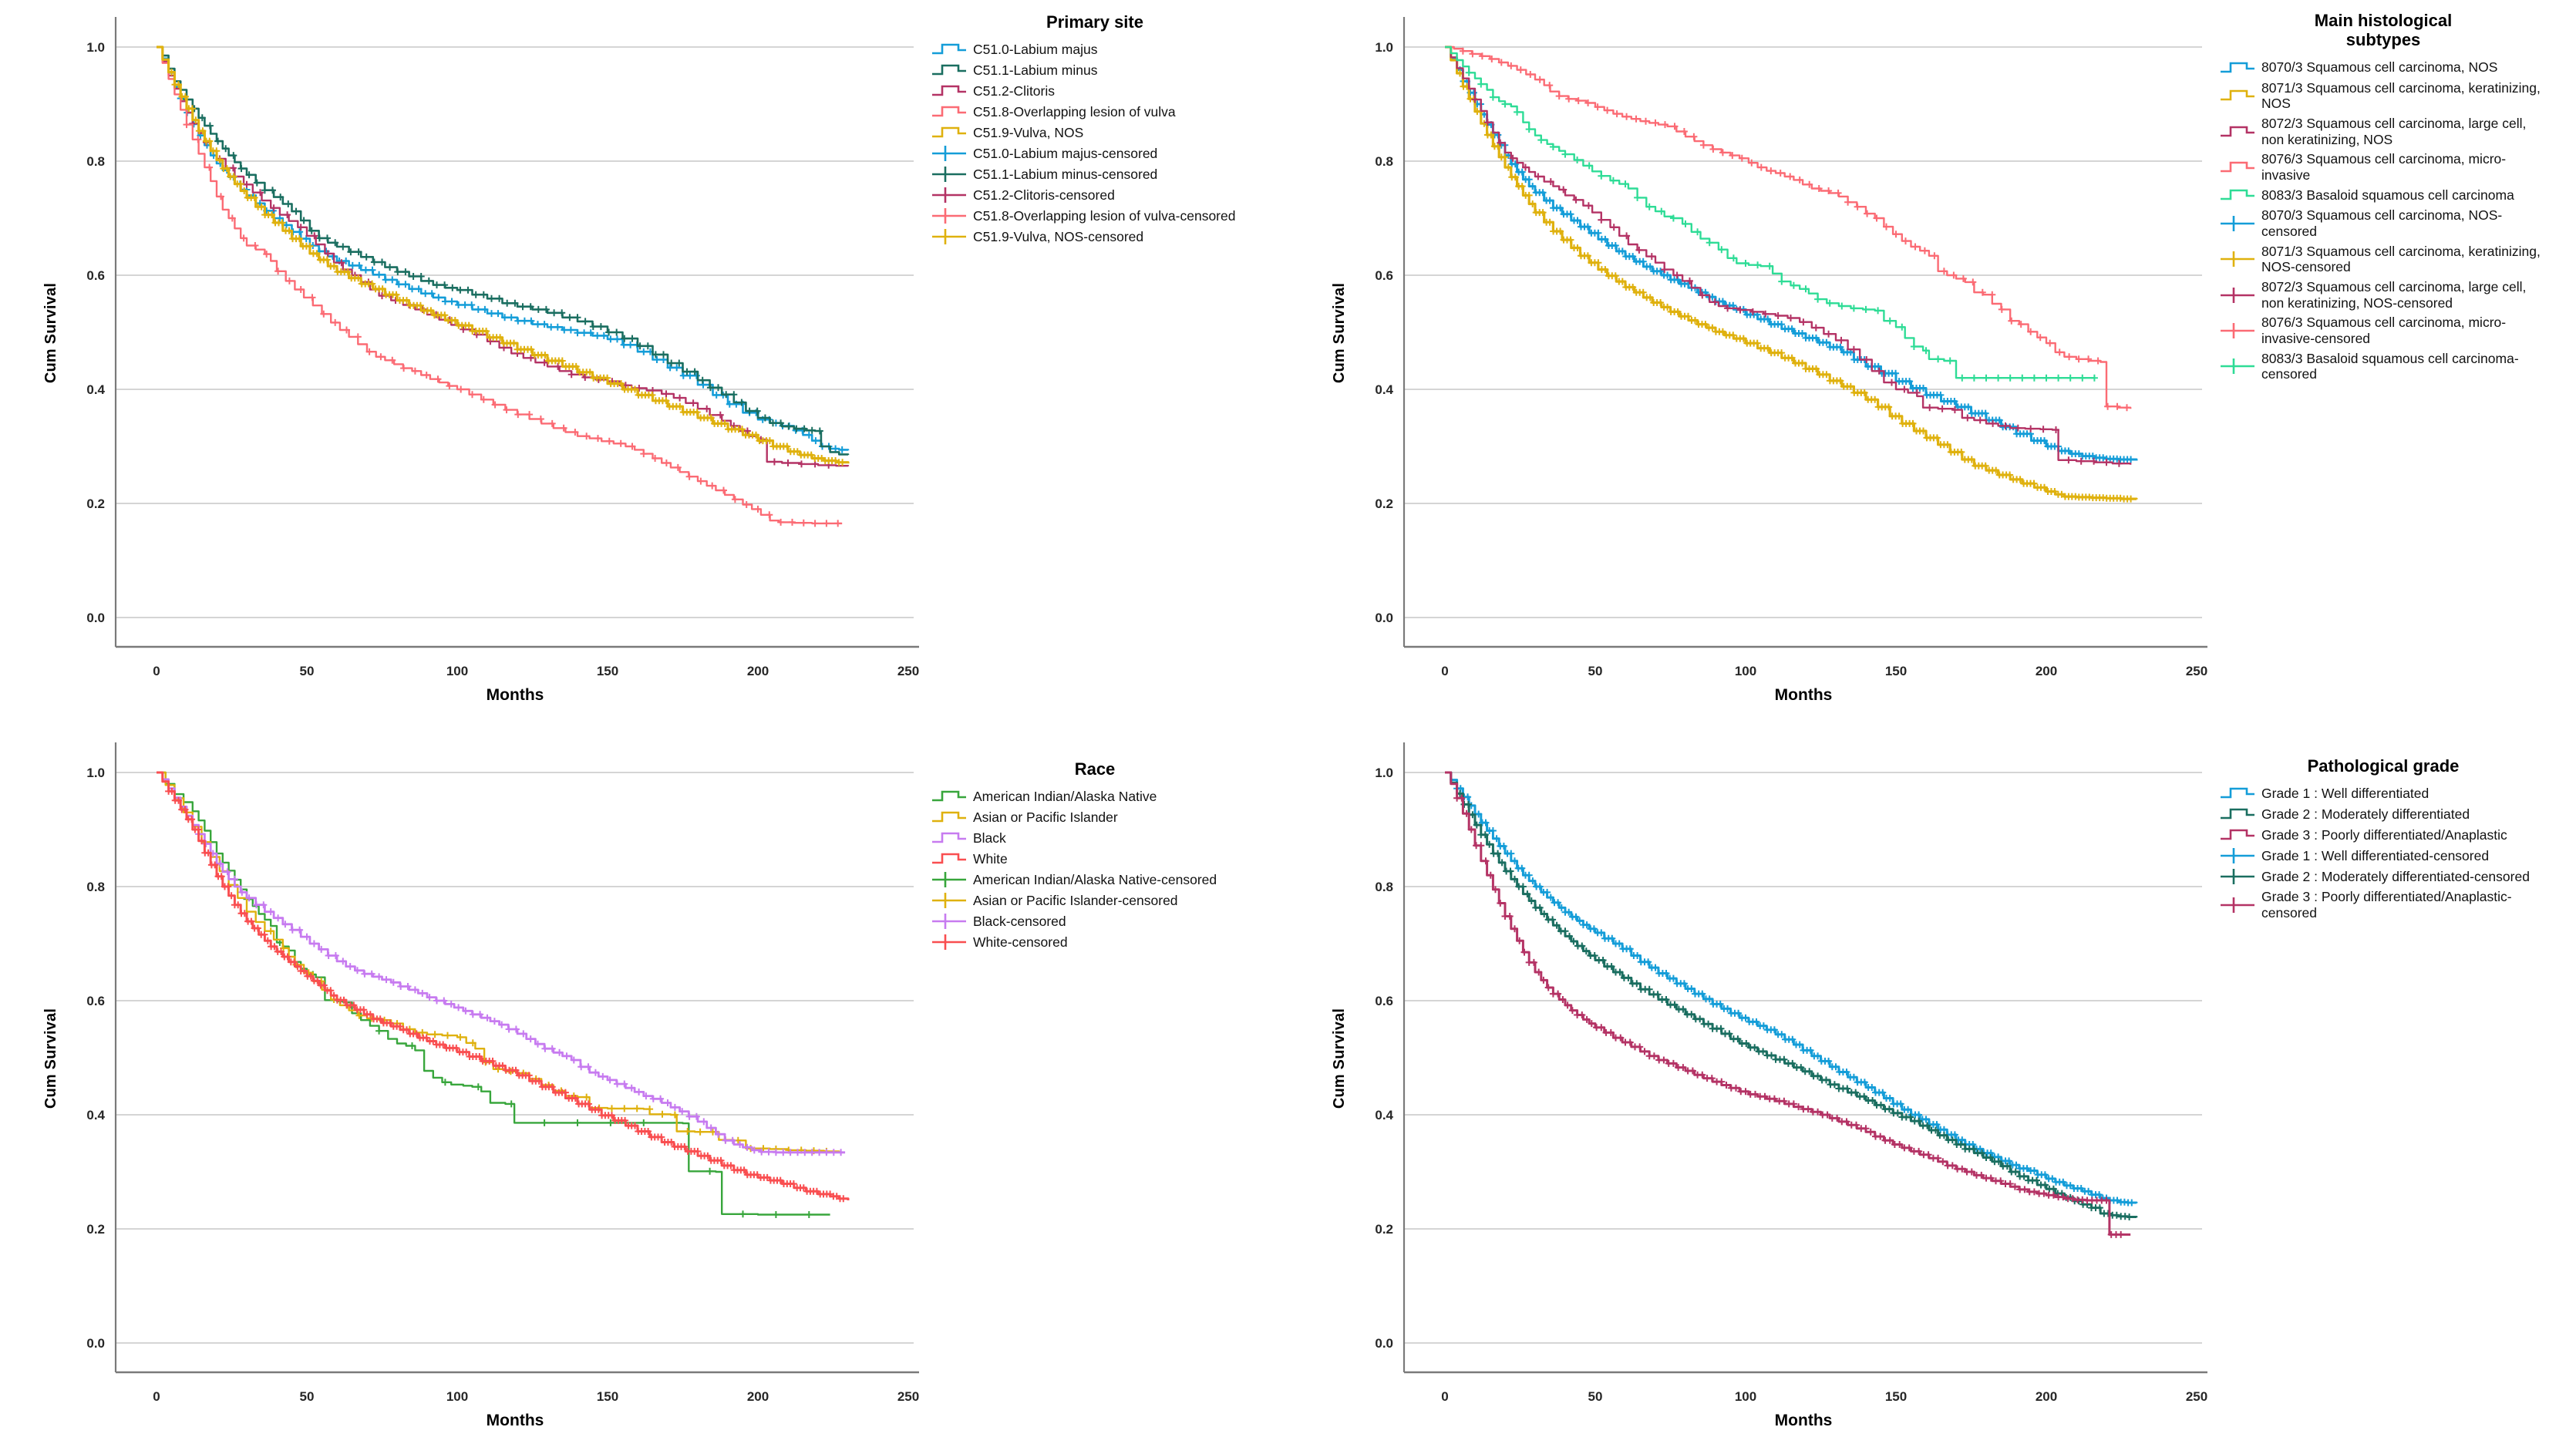 This screenshot has height=1454, width=2576. I want to click on y-tick-label: 0.2, so click(95, 1229).